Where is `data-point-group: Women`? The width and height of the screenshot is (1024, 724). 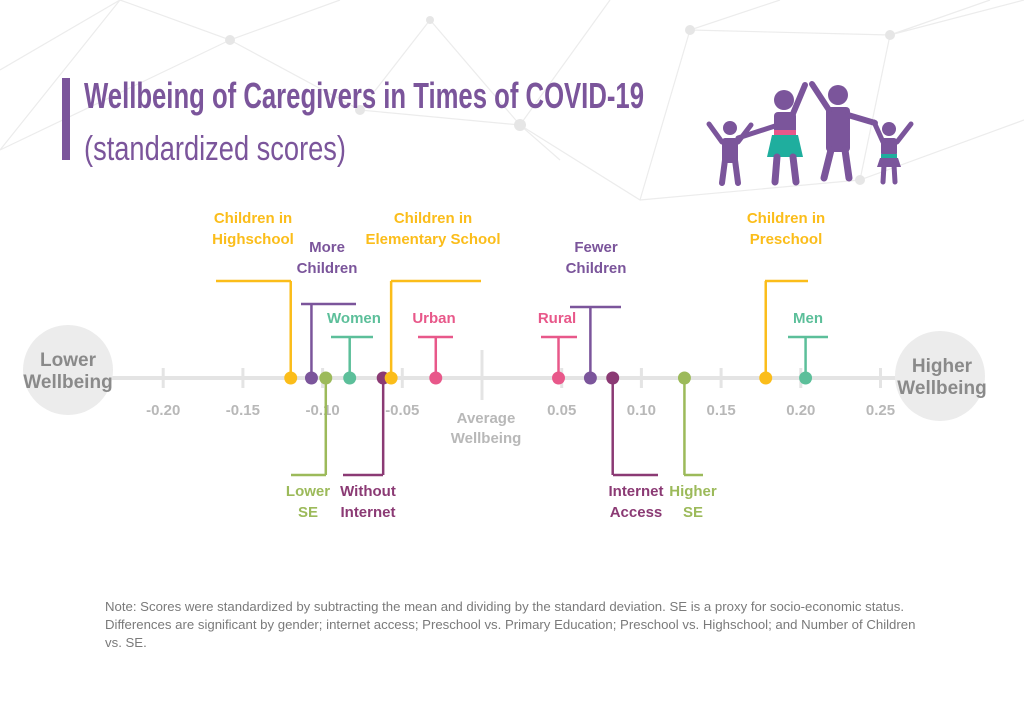 data-point-group: Women is located at coordinates (354, 347).